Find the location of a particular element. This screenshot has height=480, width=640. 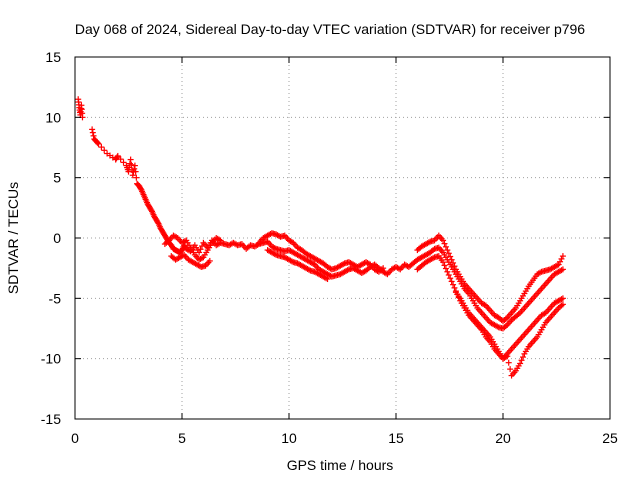

x-tick-label: 15 is located at coordinates (396, 438).